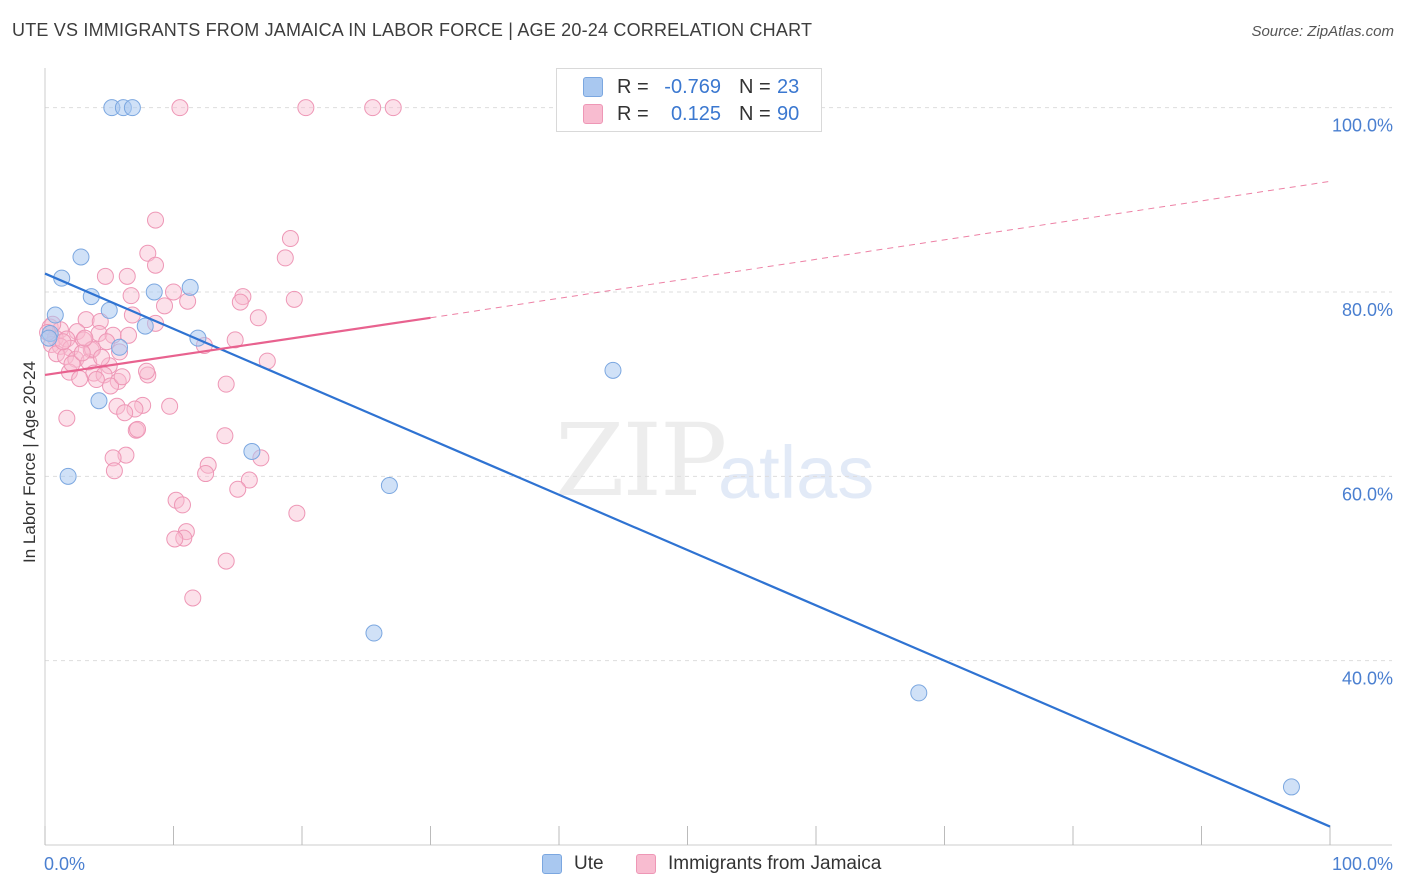  I want to click on x-tick-label: 0.0%, so click(64, 864).